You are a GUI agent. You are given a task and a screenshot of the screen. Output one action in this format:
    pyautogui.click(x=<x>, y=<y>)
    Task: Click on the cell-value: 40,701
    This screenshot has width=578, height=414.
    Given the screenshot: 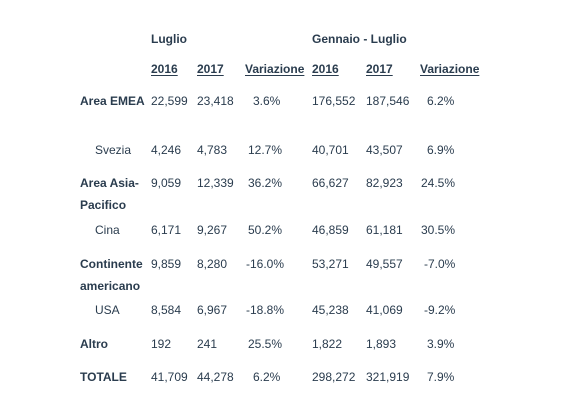 What is the action you would take?
    pyautogui.click(x=330, y=150)
    